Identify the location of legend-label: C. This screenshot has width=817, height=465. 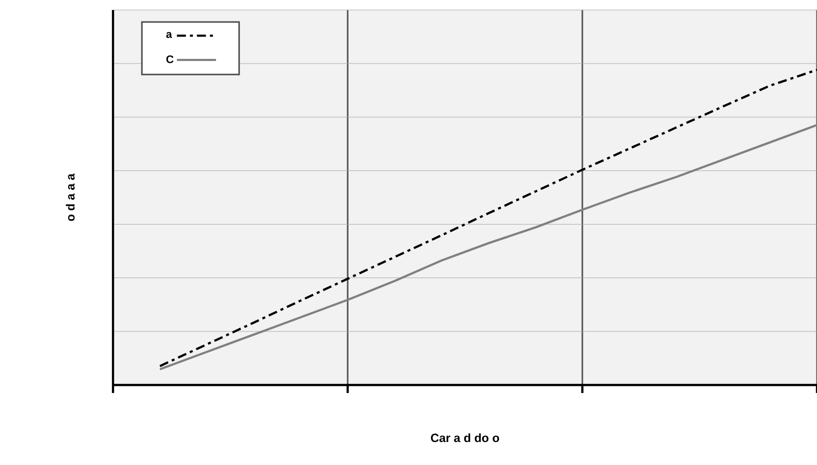
(170, 59).